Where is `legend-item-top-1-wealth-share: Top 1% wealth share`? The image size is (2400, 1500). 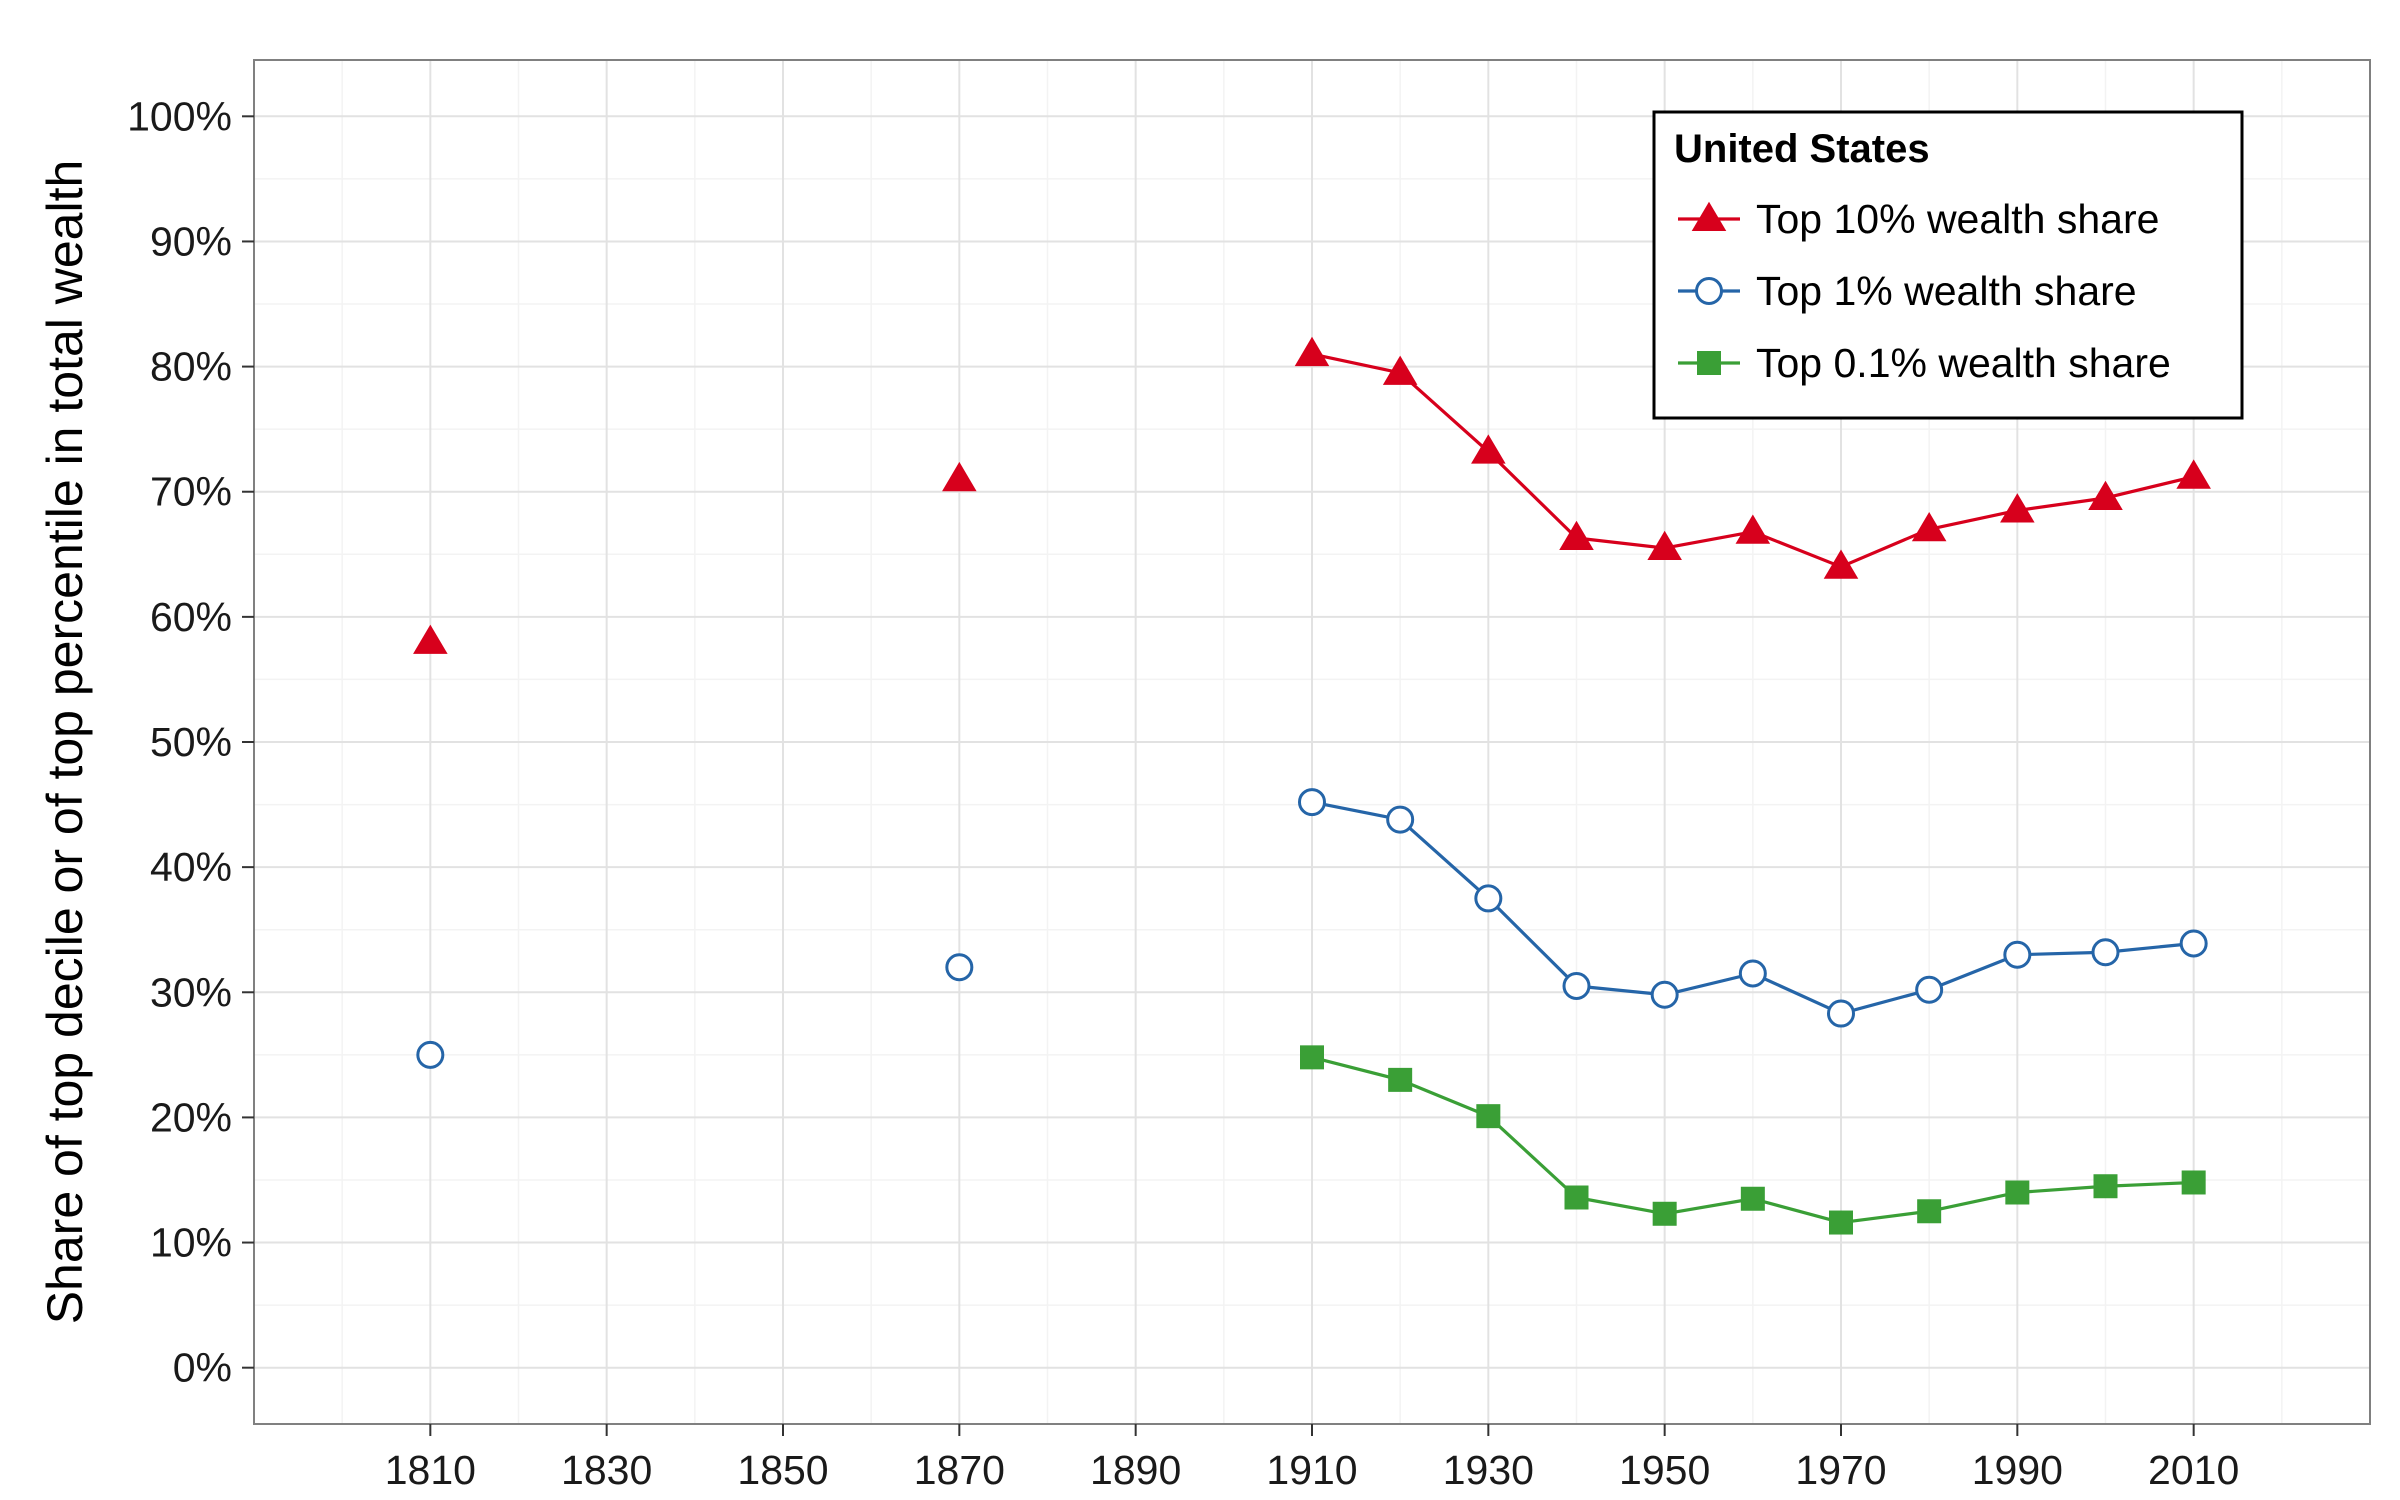 legend-item-top-1-wealth-share: Top 1% wealth share is located at coordinates (1907, 291).